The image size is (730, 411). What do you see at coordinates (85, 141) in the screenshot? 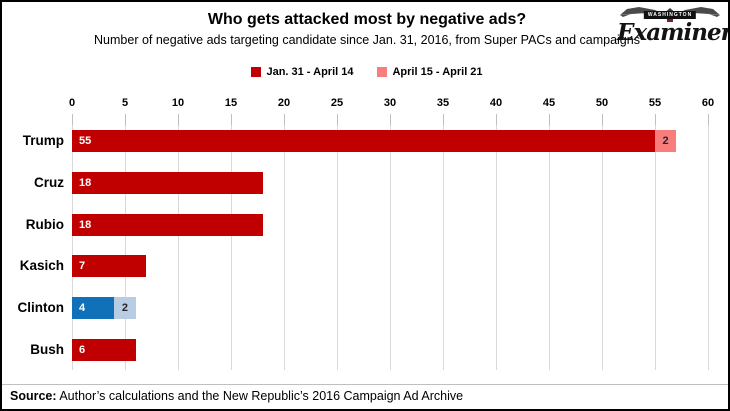
I see `bar-value-label: 55` at bounding box center [85, 141].